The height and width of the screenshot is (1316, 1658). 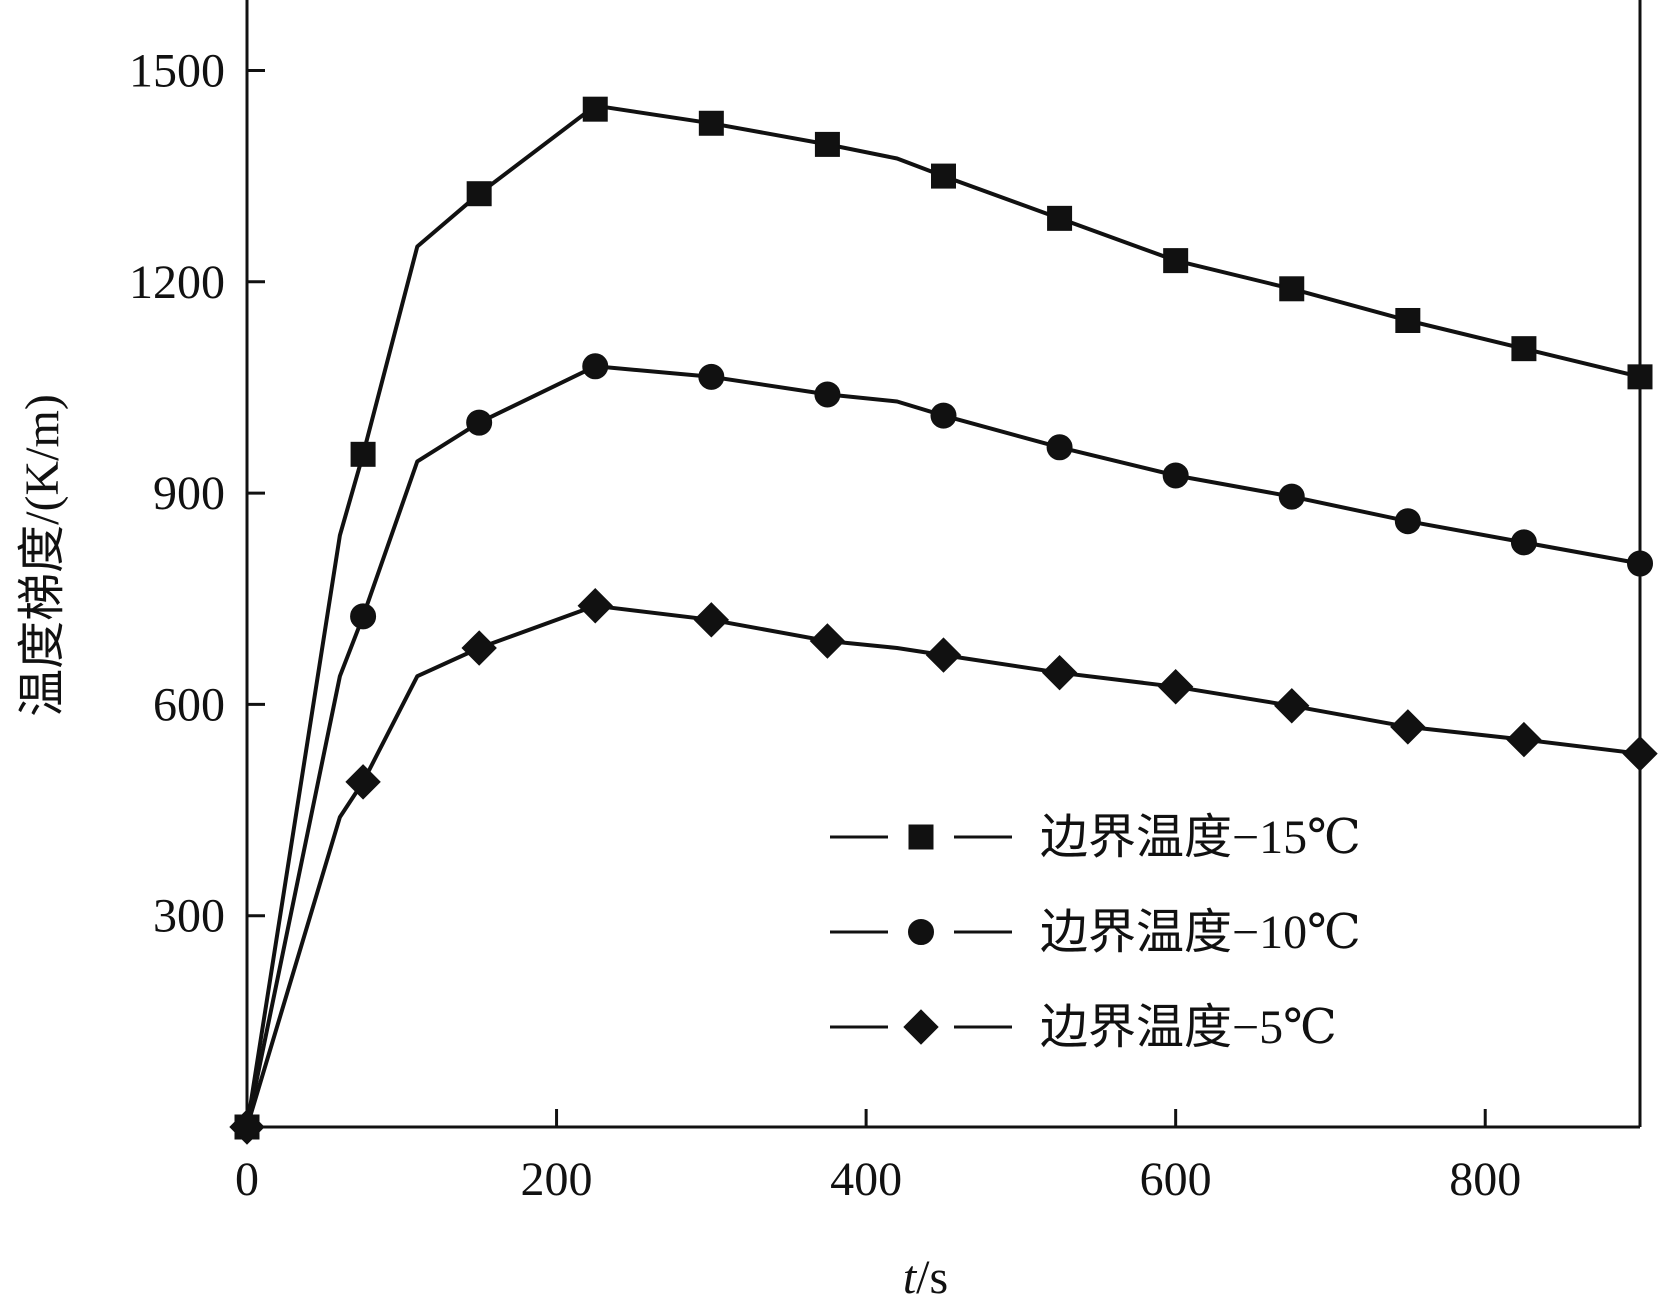 What do you see at coordinates (177, 70) in the screenshot?
I see `y-tick-label: 1500` at bounding box center [177, 70].